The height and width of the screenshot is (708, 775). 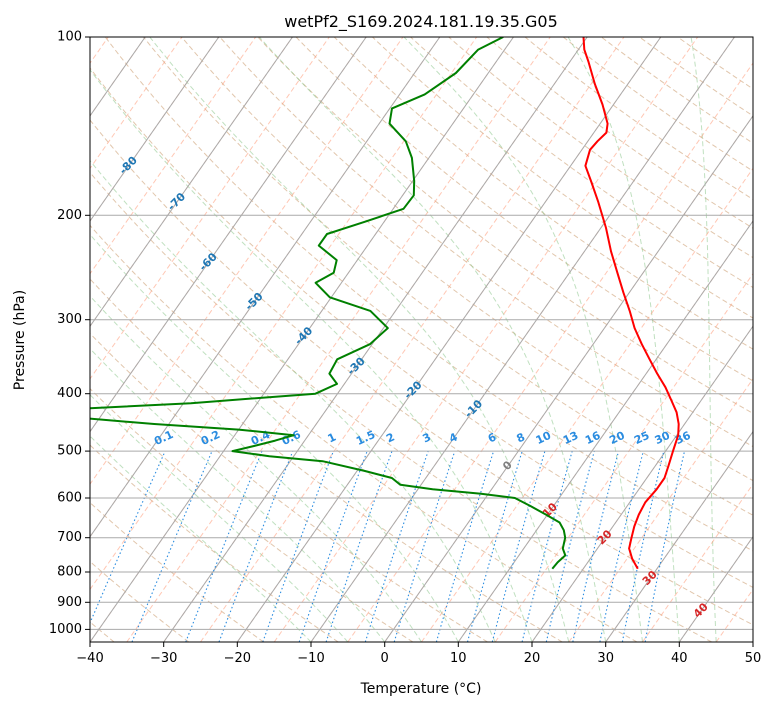 What do you see at coordinates (69, 393) in the screenshot?
I see `y-tick-label: 400` at bounding box center [69, 393].